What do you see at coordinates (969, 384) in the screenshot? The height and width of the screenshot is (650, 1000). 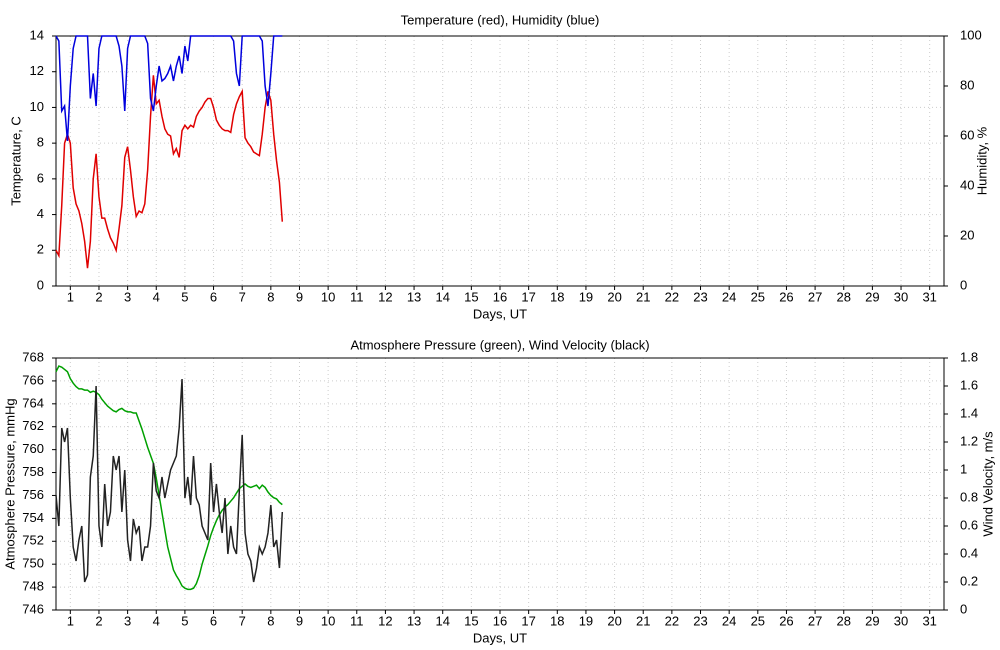 I see `y2-tick-label: 1.6` at bounding box center [969, 384].